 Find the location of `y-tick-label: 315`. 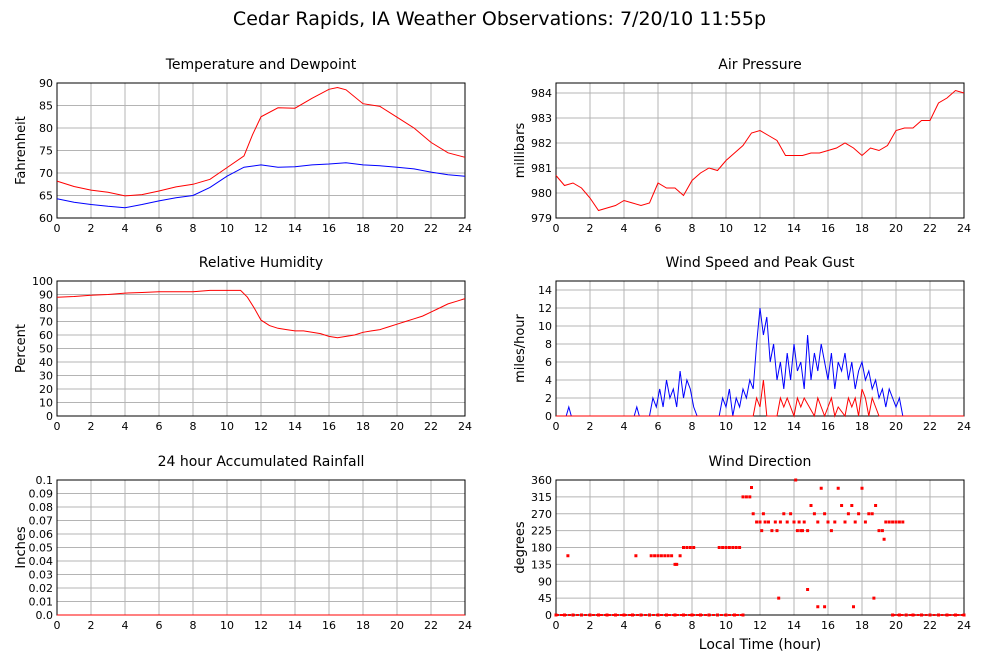

y-tick-label: 315 is located at coordinates (541, 497).